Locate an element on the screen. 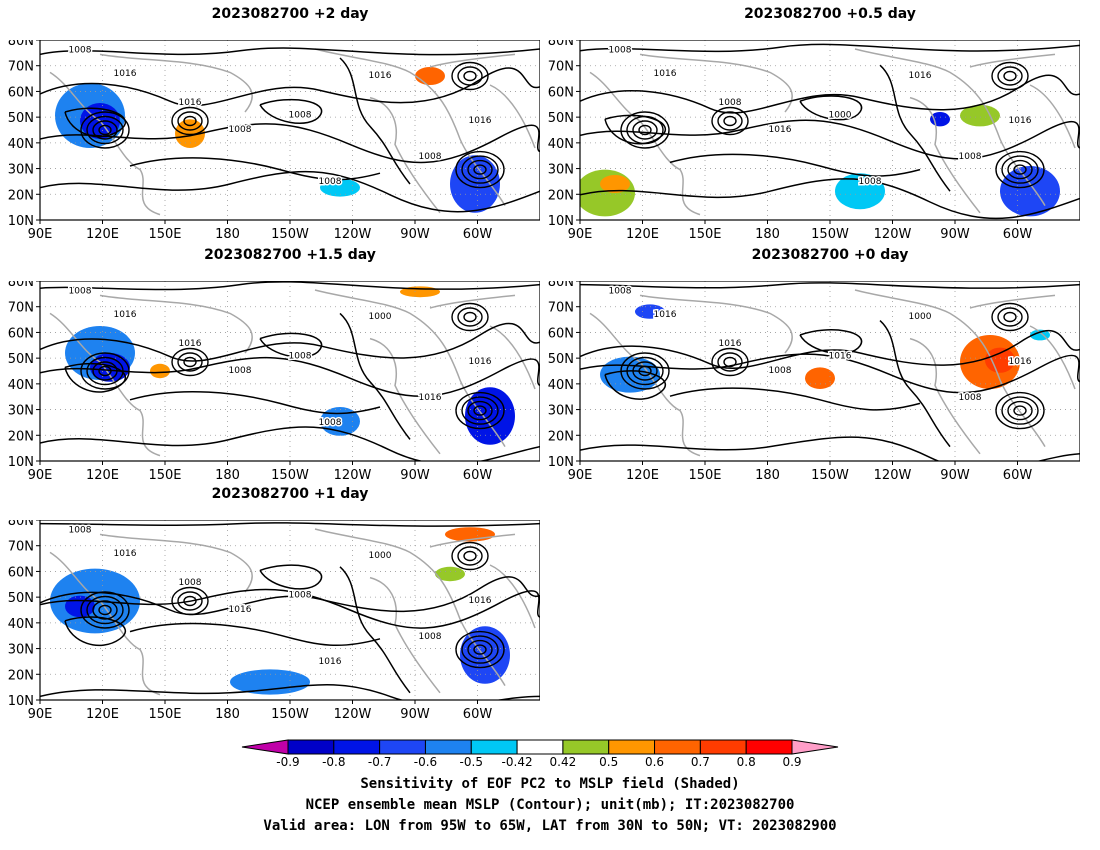 This screenshot has width=1100, height=850. y-tick-label: 10N is located at coordinates (561, 462).